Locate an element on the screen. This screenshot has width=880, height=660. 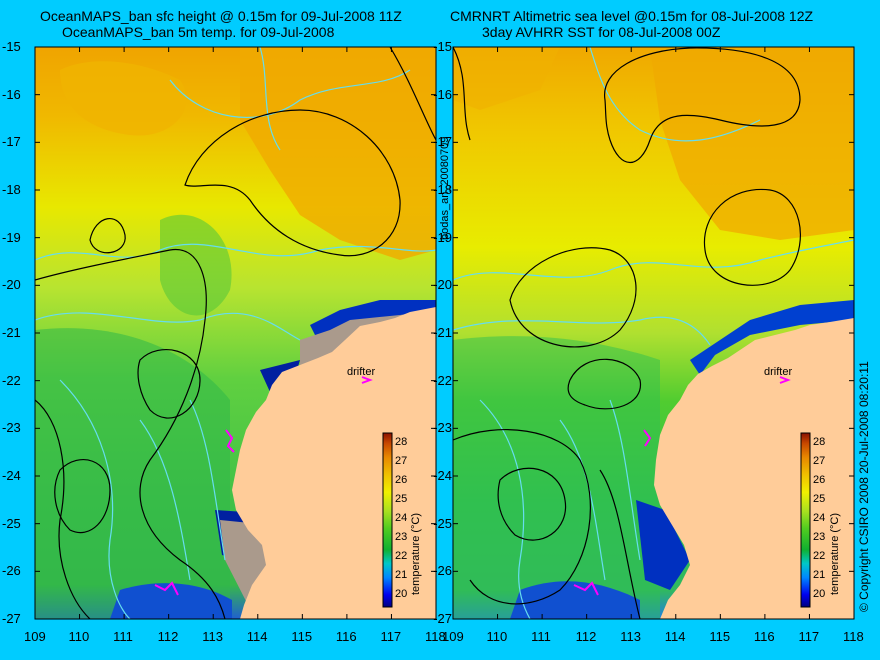
right-title-line2: 3day AVHRR SST for 08-Jul-2008 00Z is located at coordinates (601, 32).